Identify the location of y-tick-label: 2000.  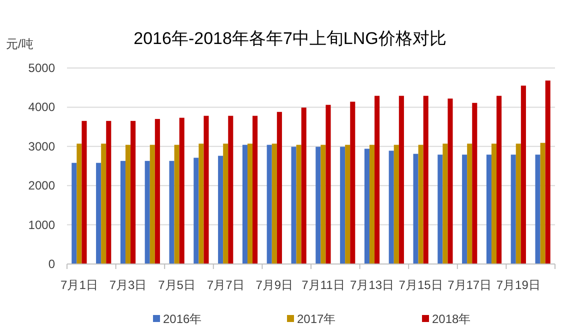
(42, 185).